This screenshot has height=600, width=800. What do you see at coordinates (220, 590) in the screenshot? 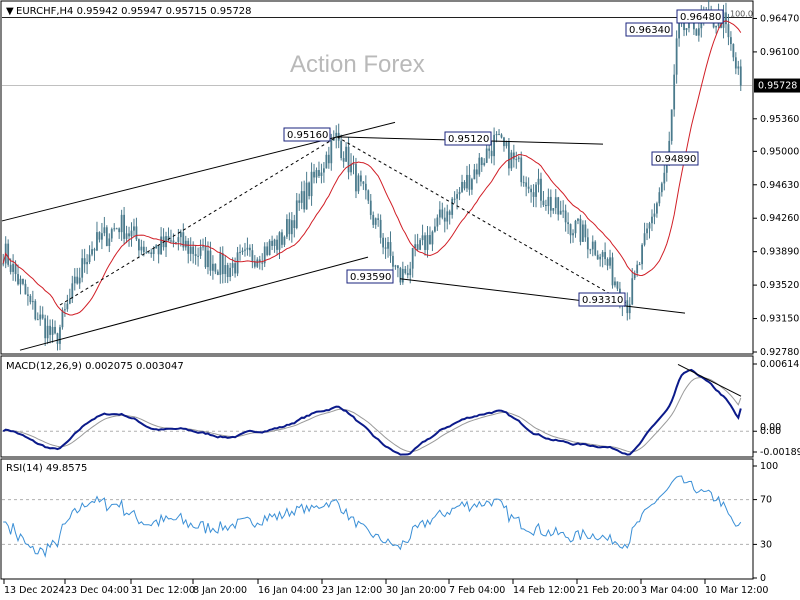
I see `x-tick-label: 8 Jan 20:00` at bounding box center [220, 590].